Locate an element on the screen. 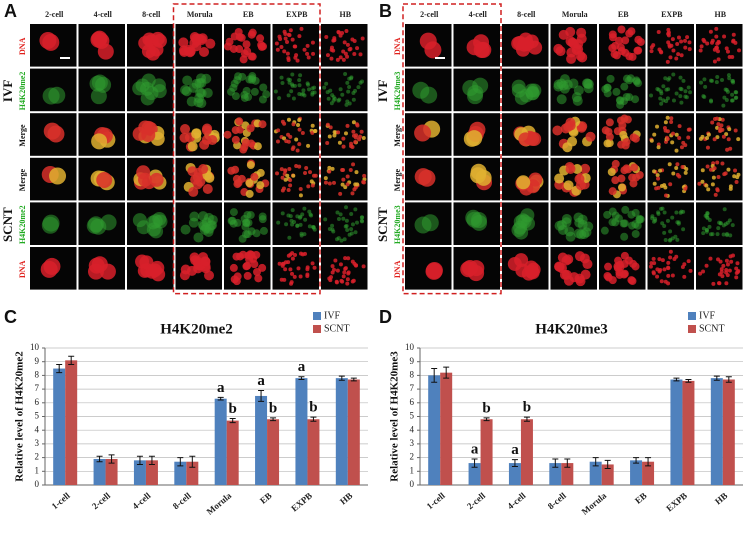 The height and width of the screenshot is (541, 750). x-tick-label: 2-cell is located at coordinates (101, 500).